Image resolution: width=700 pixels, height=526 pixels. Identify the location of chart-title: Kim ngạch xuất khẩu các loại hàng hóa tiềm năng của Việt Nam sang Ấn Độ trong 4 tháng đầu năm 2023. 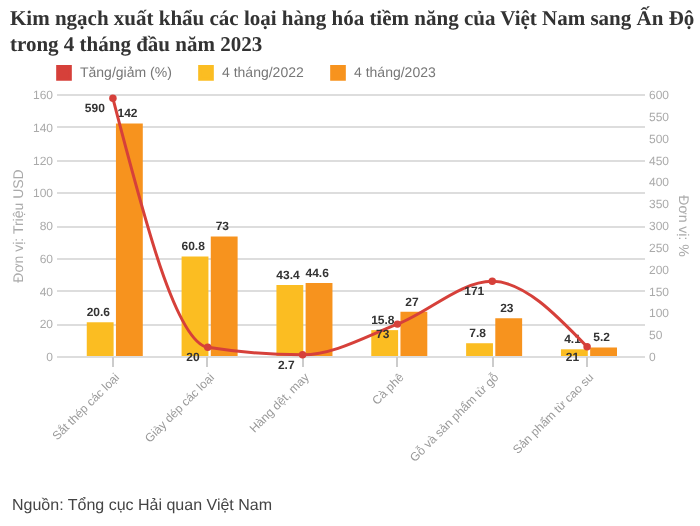
(352, 31).